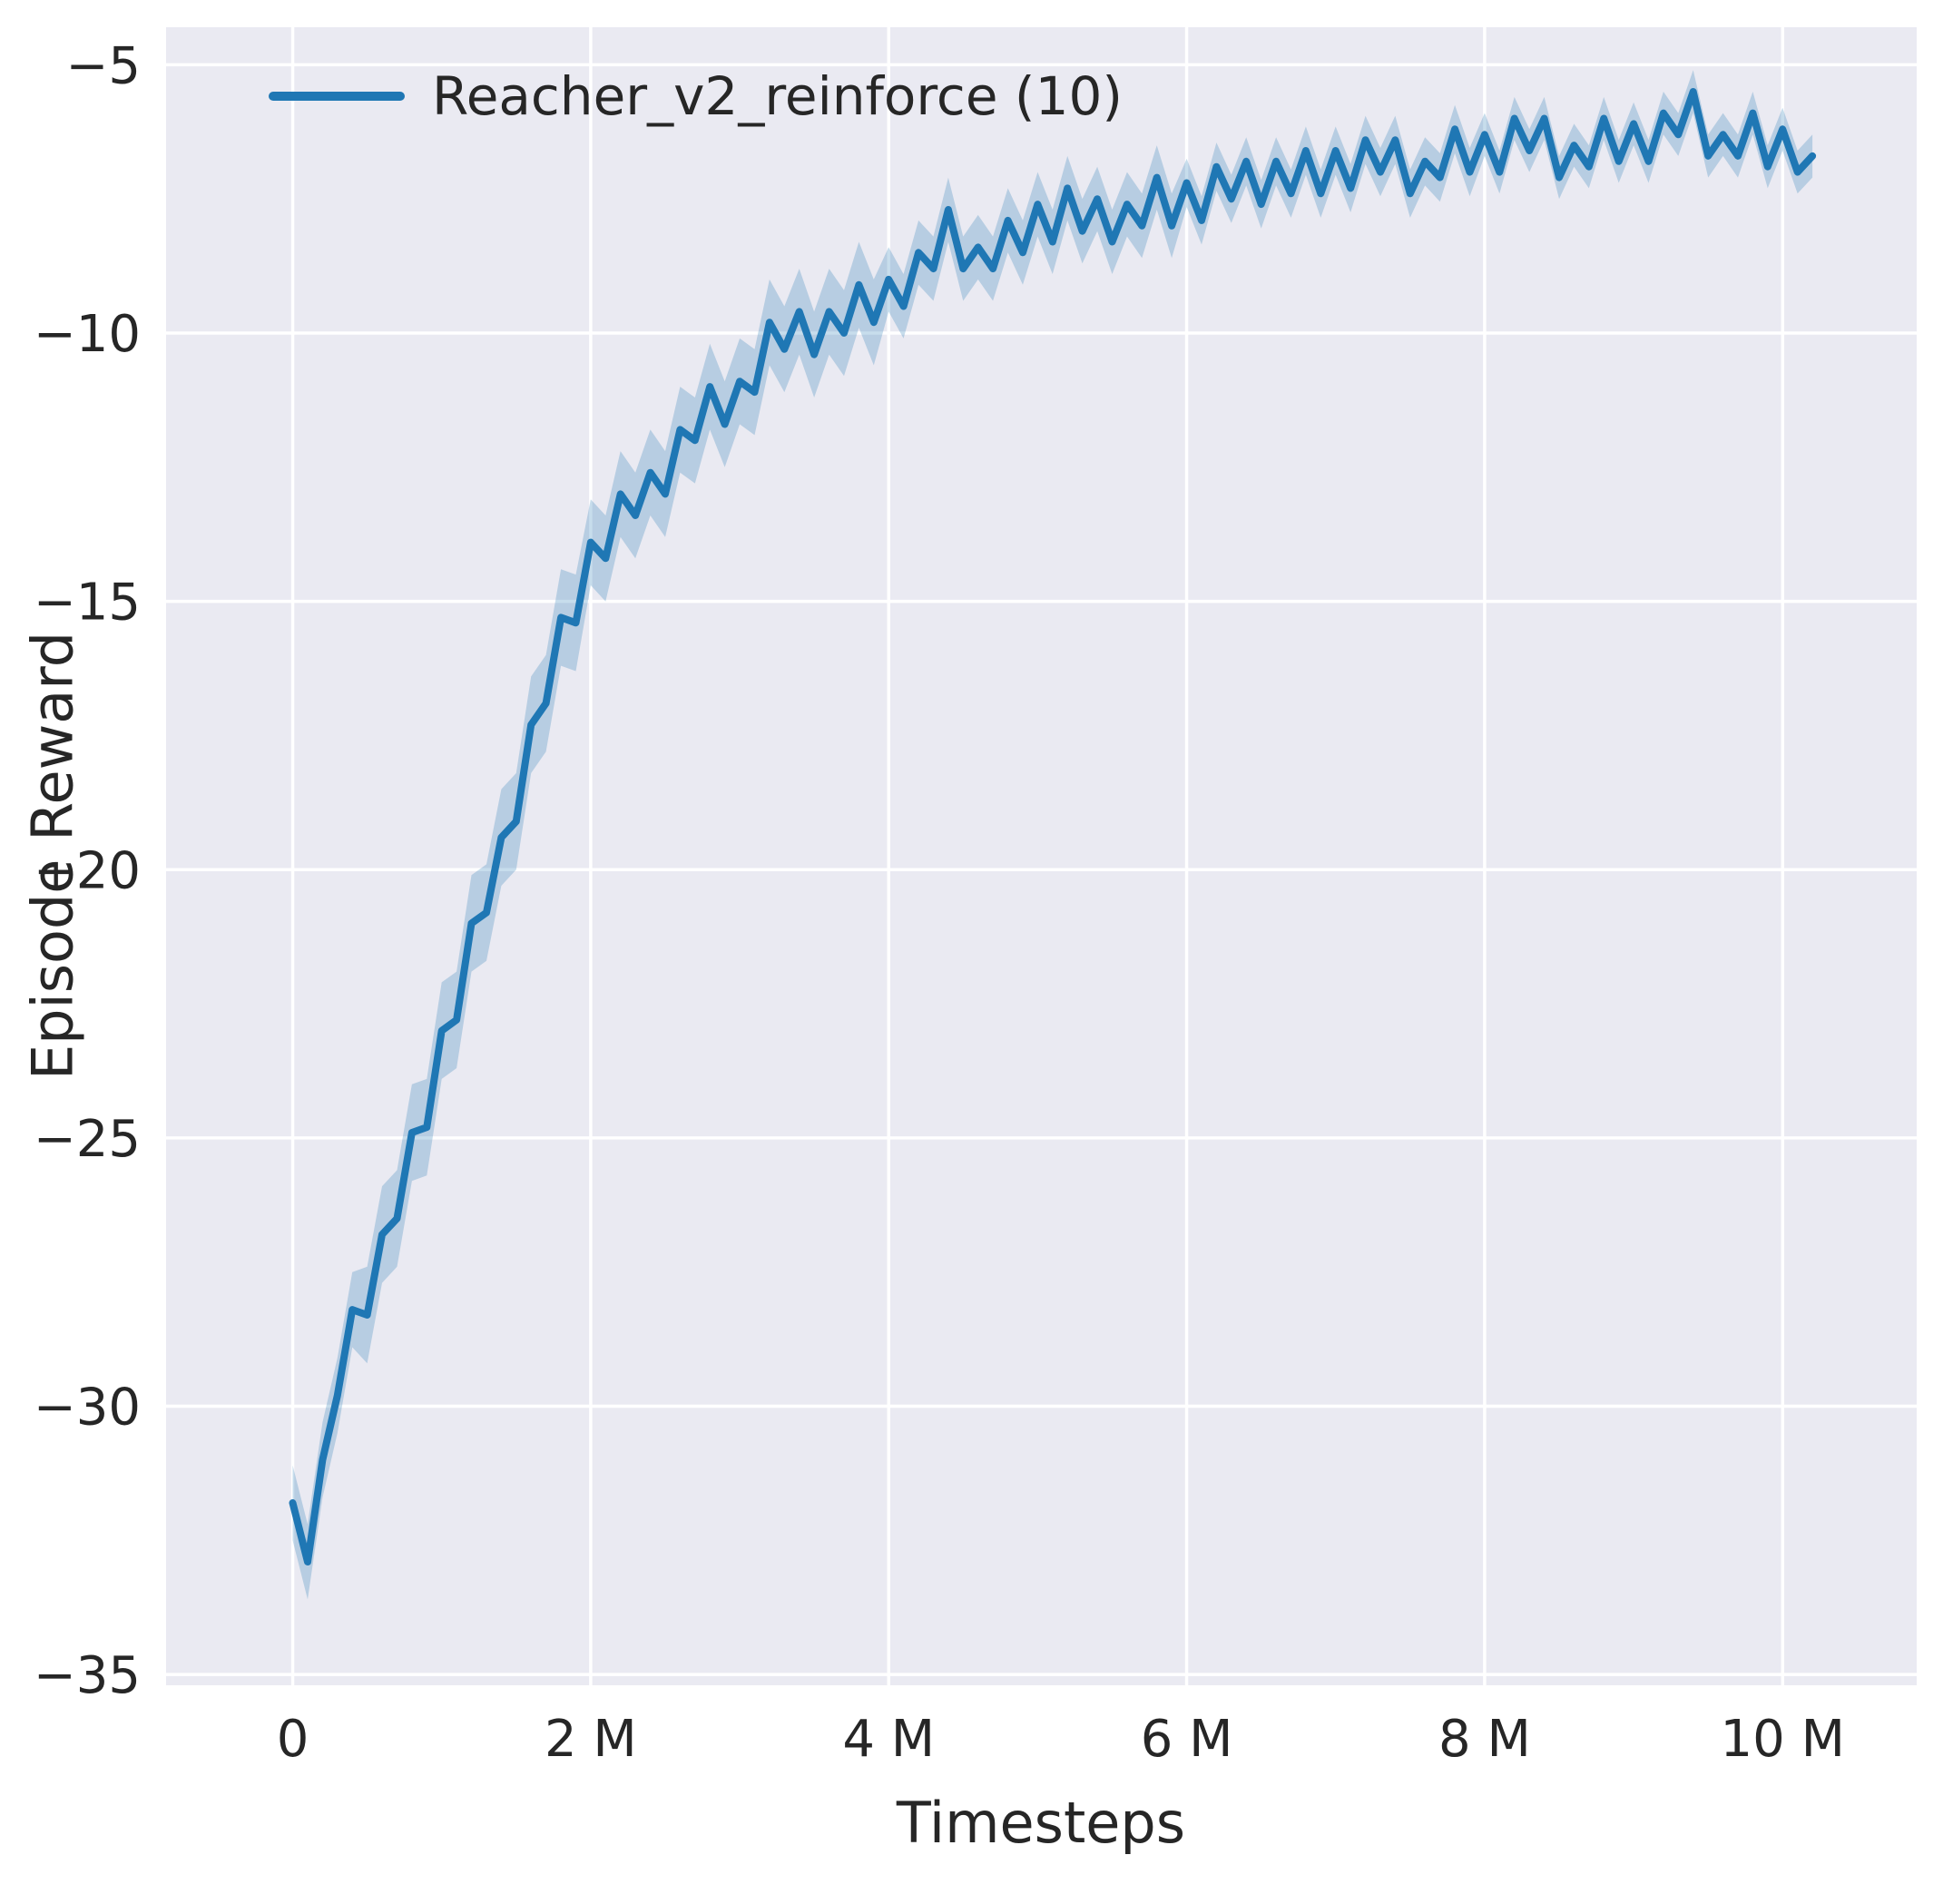  I want to click on x-tick-label: 6 M, so click(1187, 1739).